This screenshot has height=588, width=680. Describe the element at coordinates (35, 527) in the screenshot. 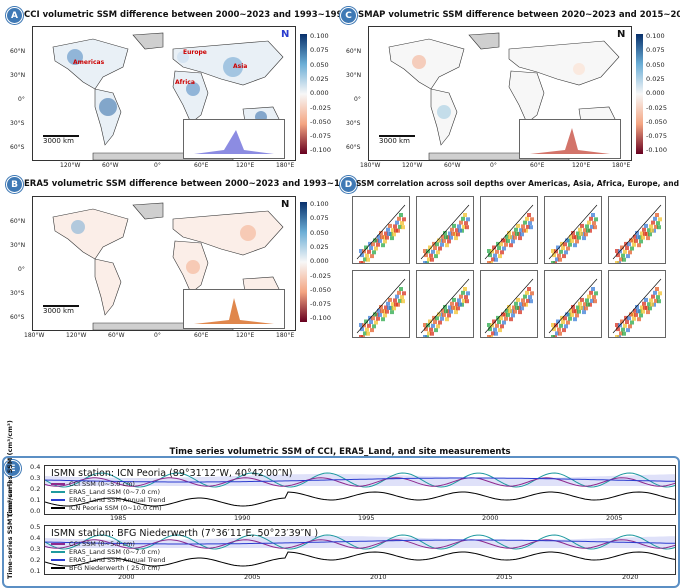

I see `ts-bottom-ytick-0: 0.5` at that location.